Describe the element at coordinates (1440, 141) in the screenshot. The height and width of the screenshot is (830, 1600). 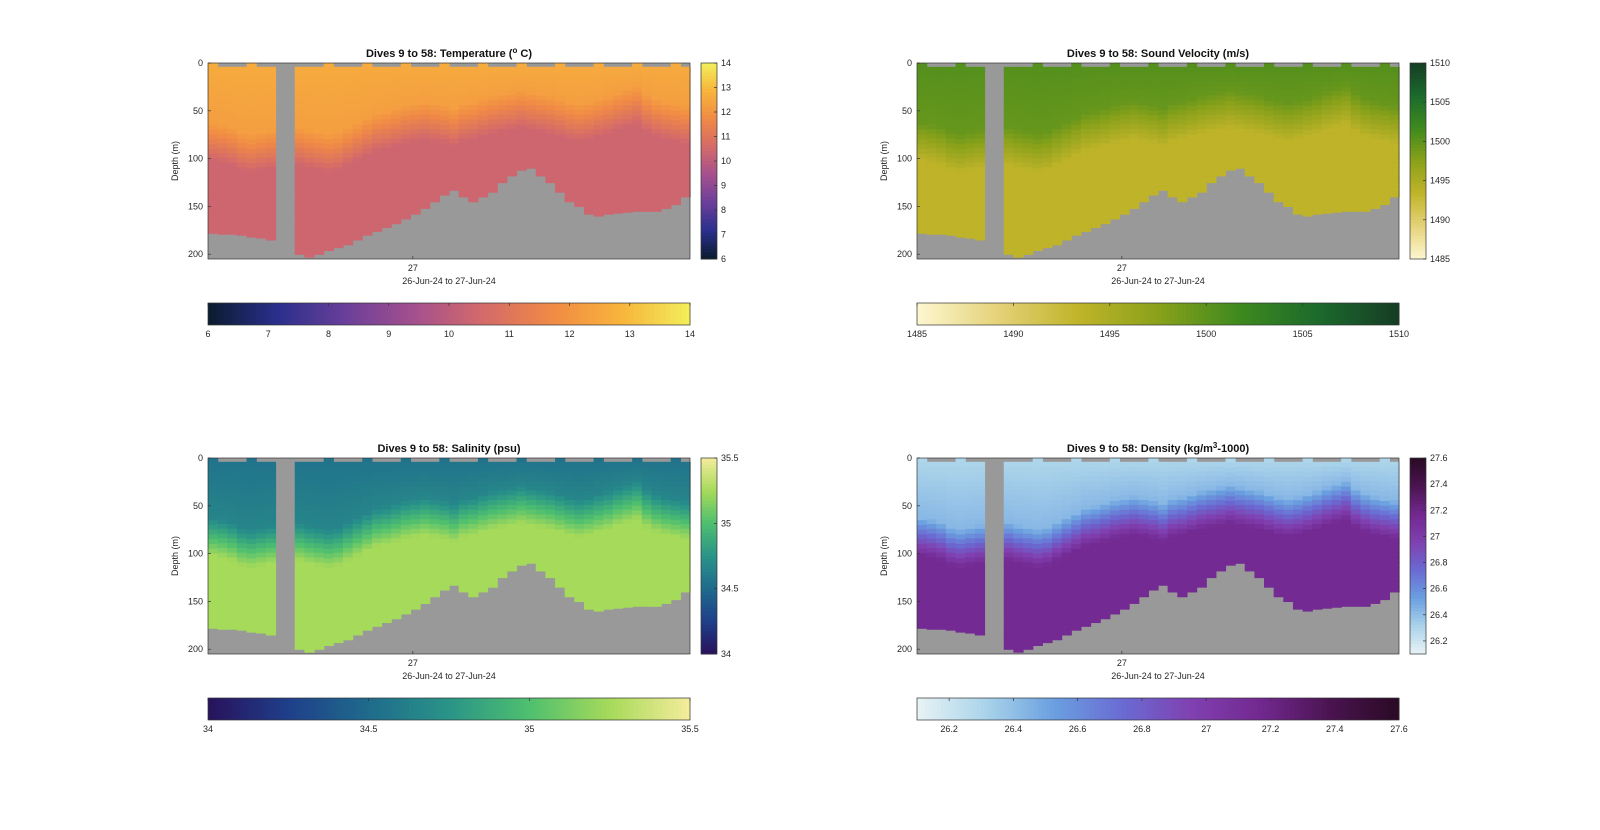
I see `colorbar-tick-label: 1500` at that location.